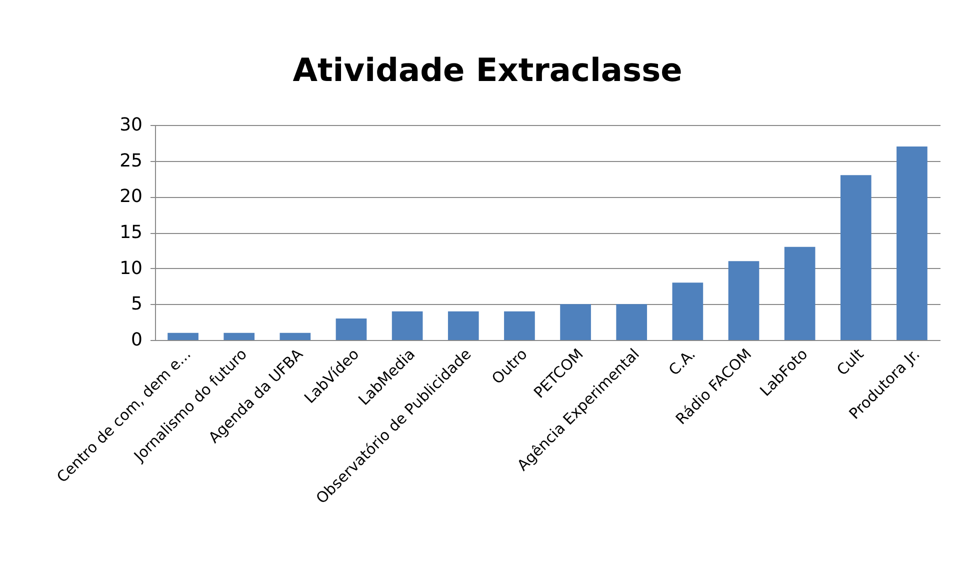  I want to click on y-tick-label: 0, so click(136, 340).